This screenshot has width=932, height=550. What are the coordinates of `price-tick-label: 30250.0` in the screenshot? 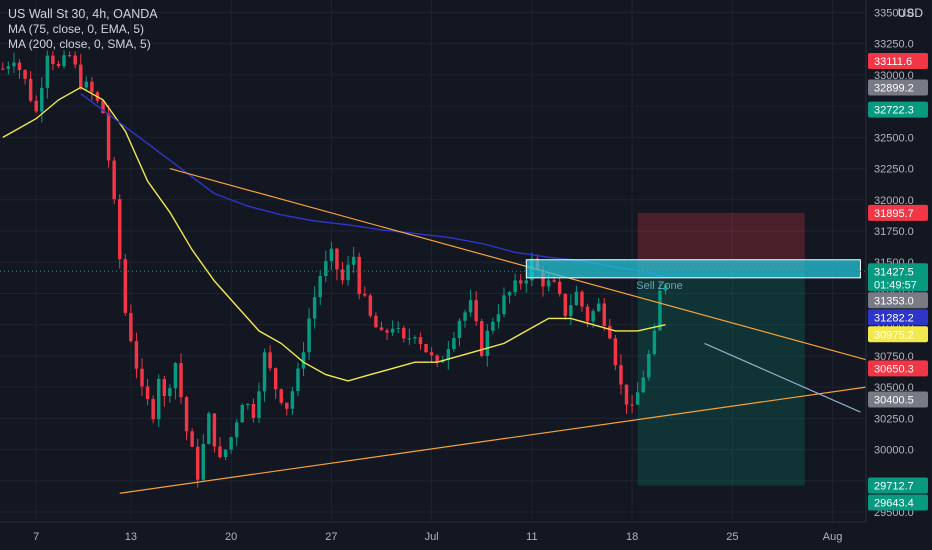 It's located at (894, 419).